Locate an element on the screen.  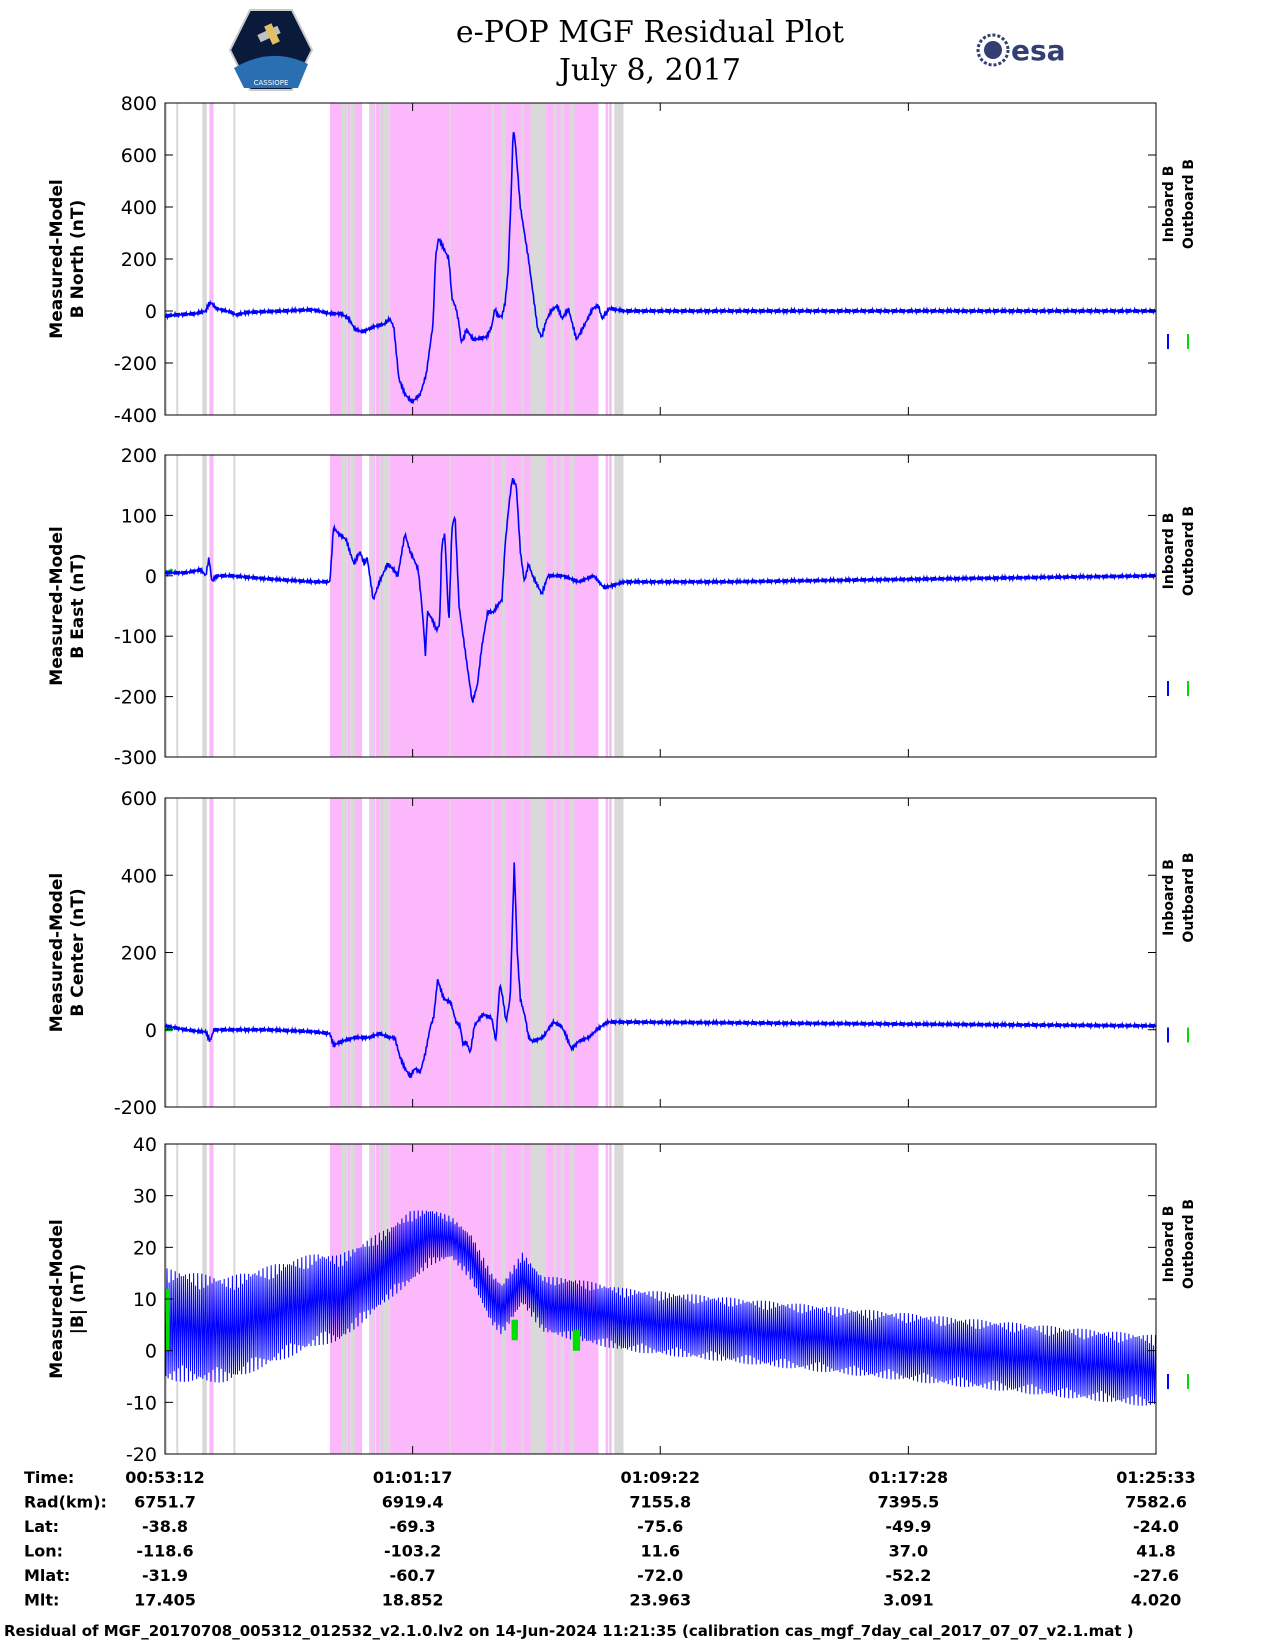
panel-3-content is located at coordinates (660, 952).